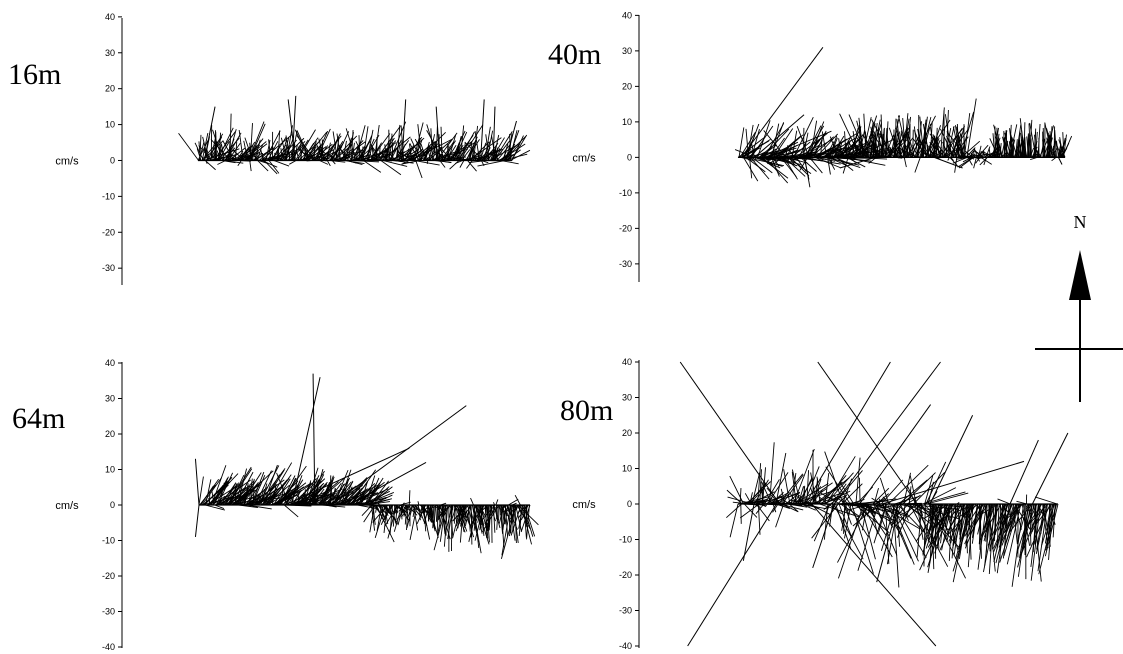  Describe the element at coordinates (112, 160) in the screenshot. I see `y-tick-label: 0` at that location.